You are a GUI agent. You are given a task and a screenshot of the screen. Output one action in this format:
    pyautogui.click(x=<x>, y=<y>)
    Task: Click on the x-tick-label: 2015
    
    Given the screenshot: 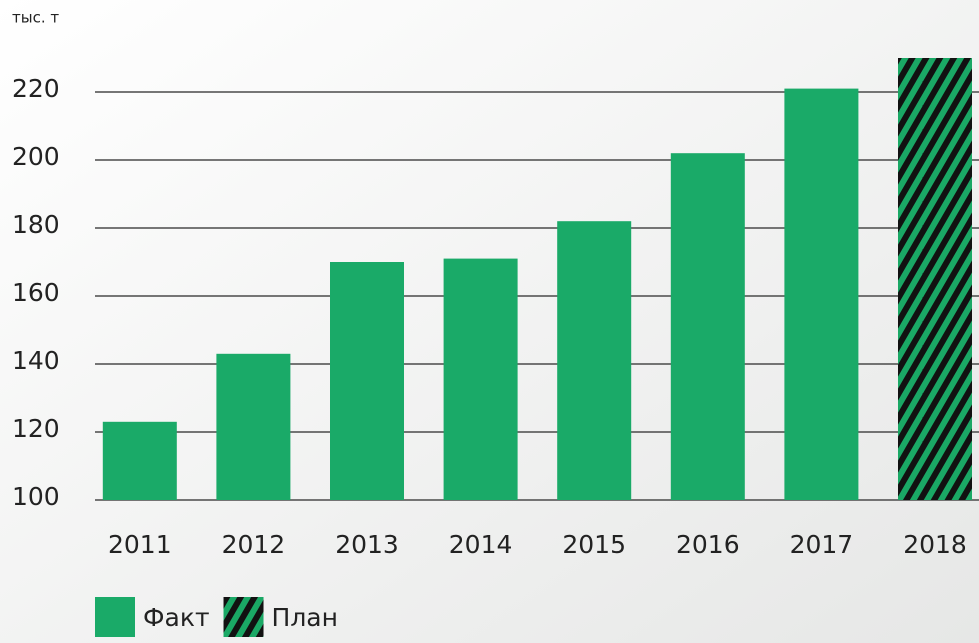 What is the action you would take?
    pyautogui.click(x=594, y=544)
    